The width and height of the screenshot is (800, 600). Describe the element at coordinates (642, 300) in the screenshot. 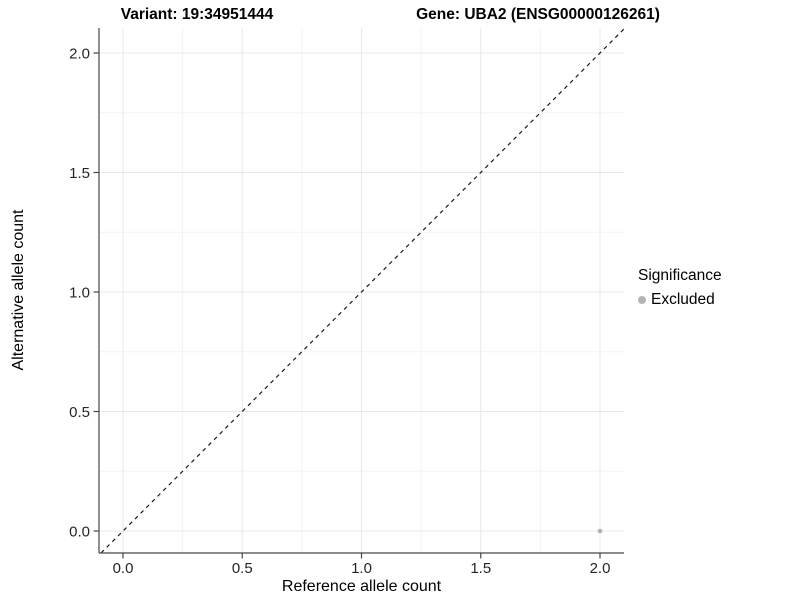

I see `excluded-point-icon` at that location.